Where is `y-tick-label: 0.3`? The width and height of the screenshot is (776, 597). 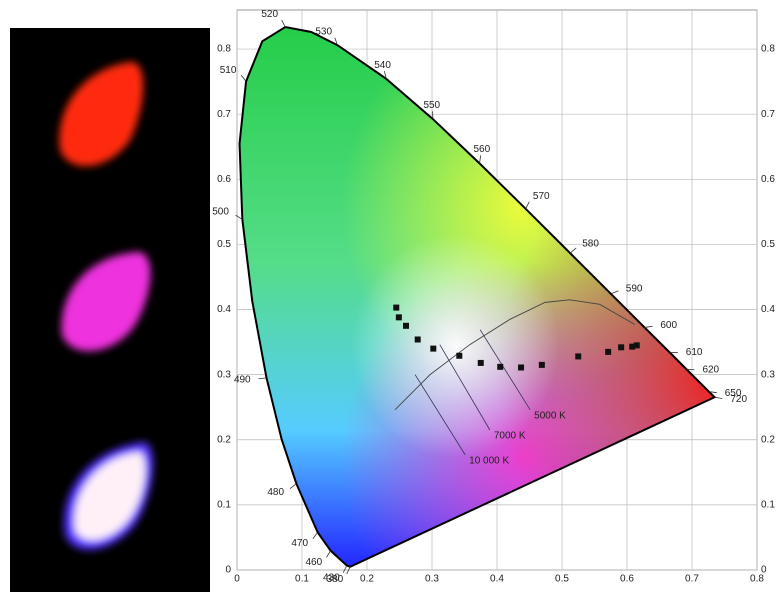 y-tick-label: 0.3 is located at coordinates (224, 374).